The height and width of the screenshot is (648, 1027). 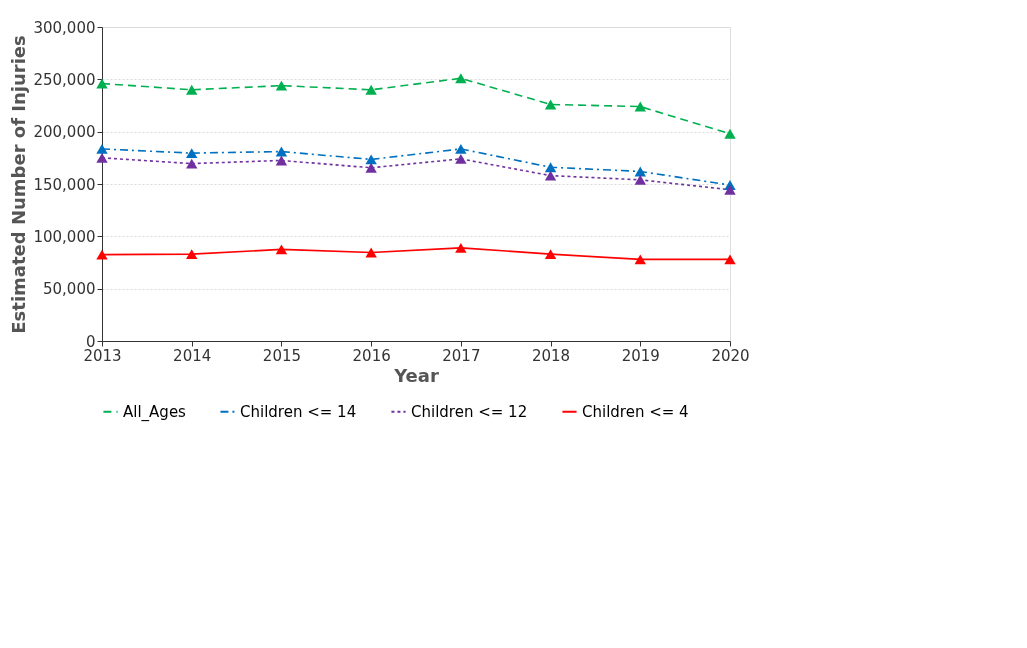 What do you see at coordinates (102, 355) in the screenshot?
I see `x-tick-label: 2013` at bounding box center [102, 355].